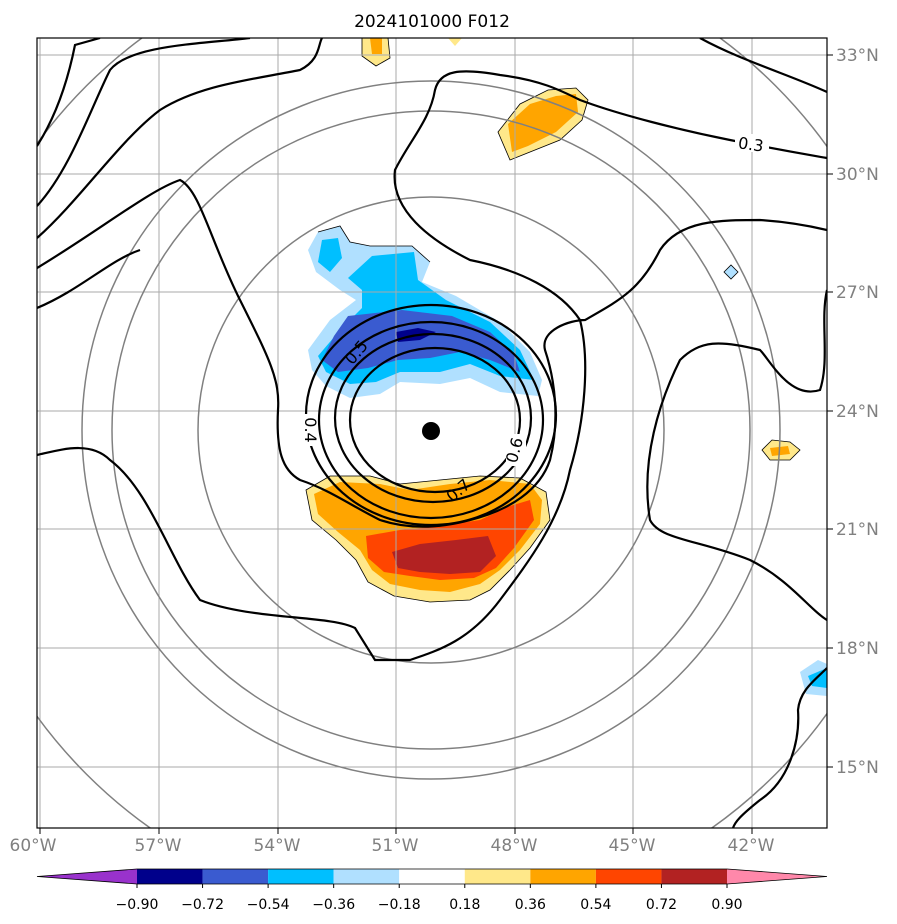  I want to click on colorbar-tick-label: 0.36, so click(530, 905).